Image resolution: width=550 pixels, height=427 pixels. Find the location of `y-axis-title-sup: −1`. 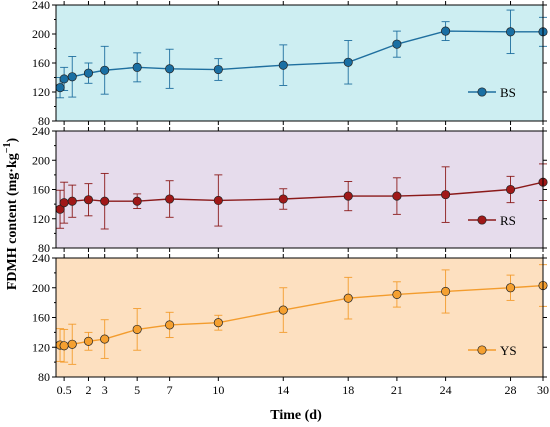

y-axis-title-sup: −1 is located at coordinates (7, 148).